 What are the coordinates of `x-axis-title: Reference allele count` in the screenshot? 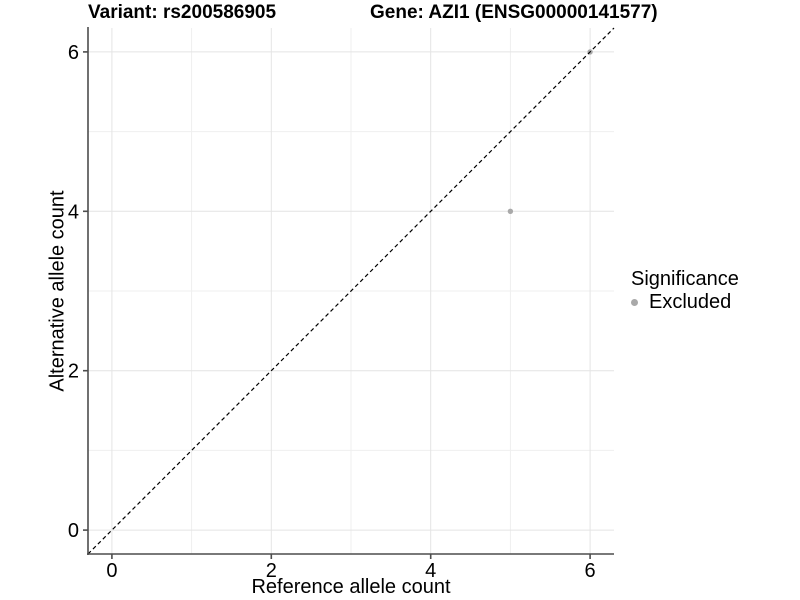 It's located at (351, 587).